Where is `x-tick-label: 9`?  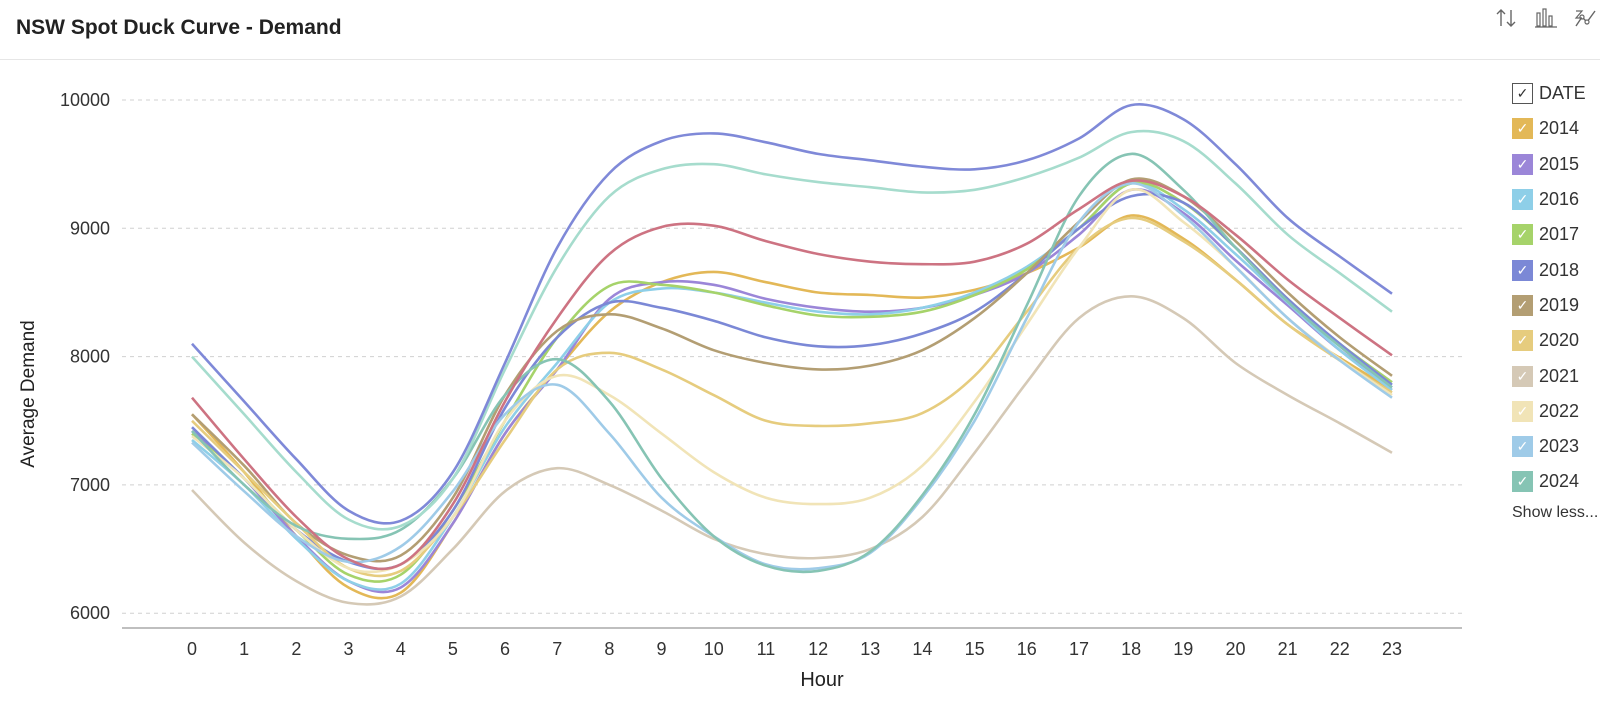
x-tick-label: 9 is located at coordinates (662, 649).